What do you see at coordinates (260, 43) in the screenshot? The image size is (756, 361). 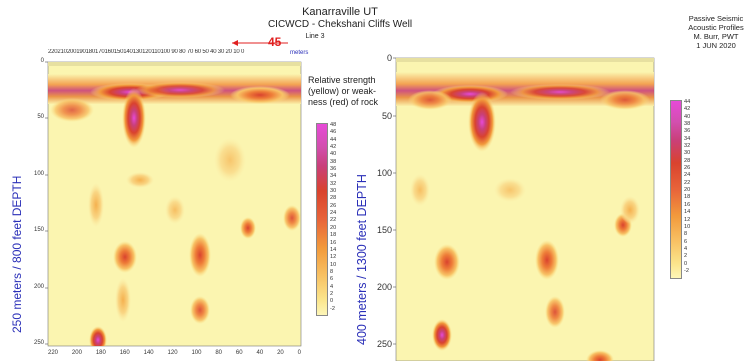 I see `position-marker-arrow` at bounding box center [260, 43].